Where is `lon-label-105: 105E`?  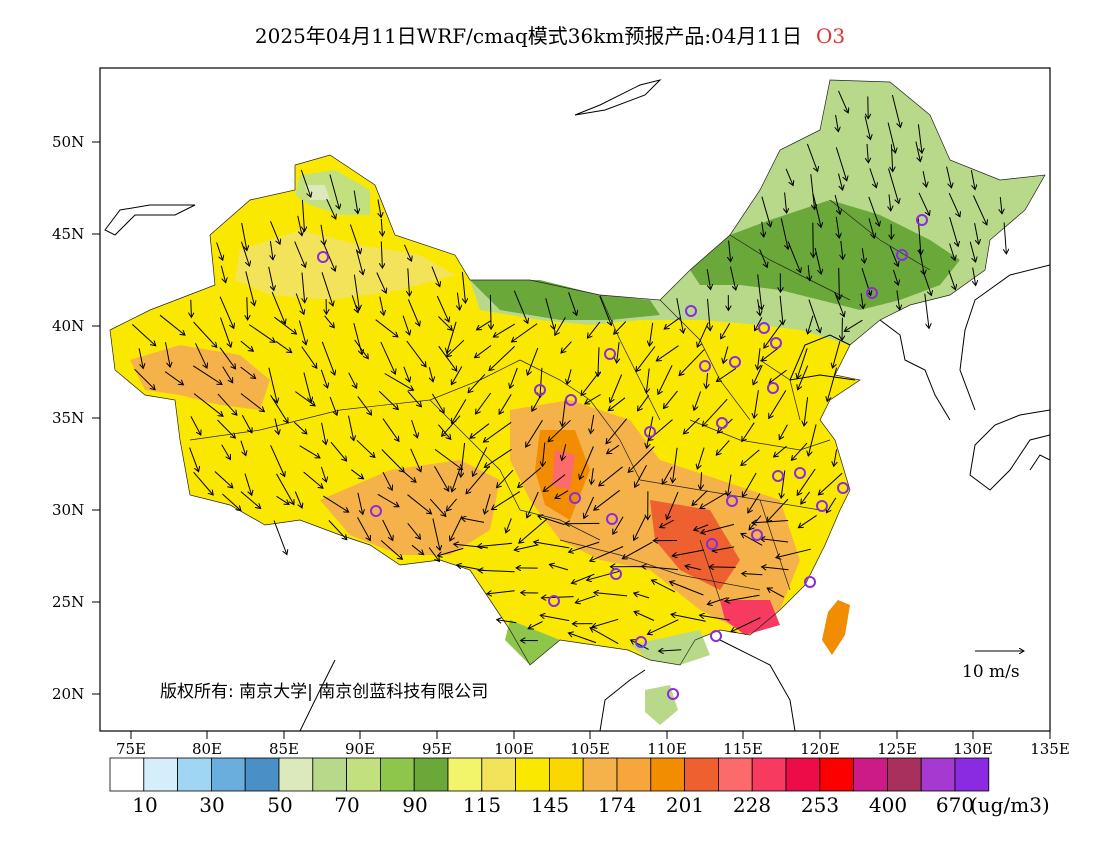 lon-label-105: 105E is located at coordinates (590, 749).